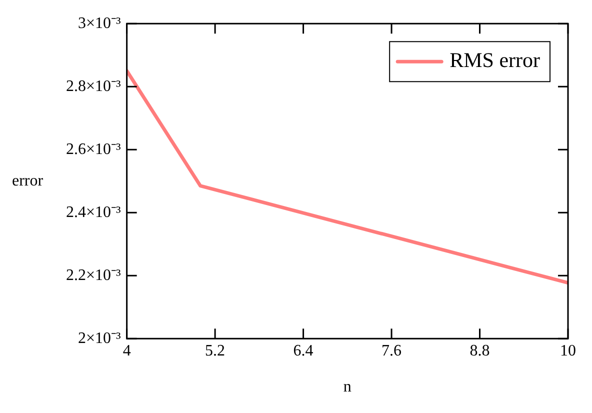 The height and width of the screenshot is (413, 592). What do you see at coordinates (100, 23) in the screenshot?
I see `y-tick-label: 3×10⁻³` at bounding box center [100, 23].